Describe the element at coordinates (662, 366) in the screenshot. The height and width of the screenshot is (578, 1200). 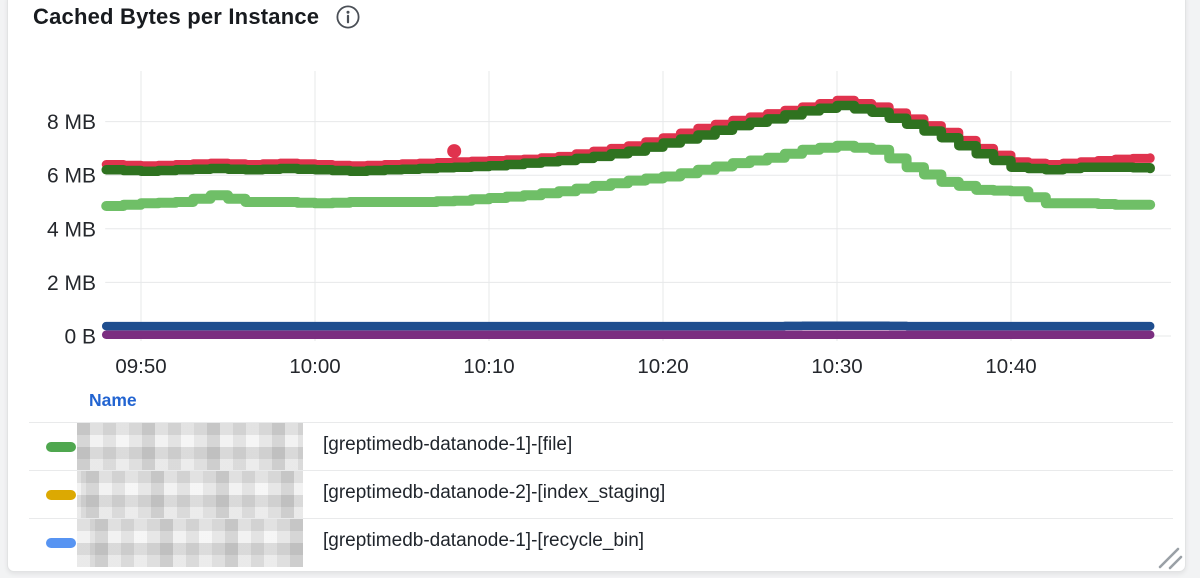
I see `x-tick-label: 10:20` at that location.